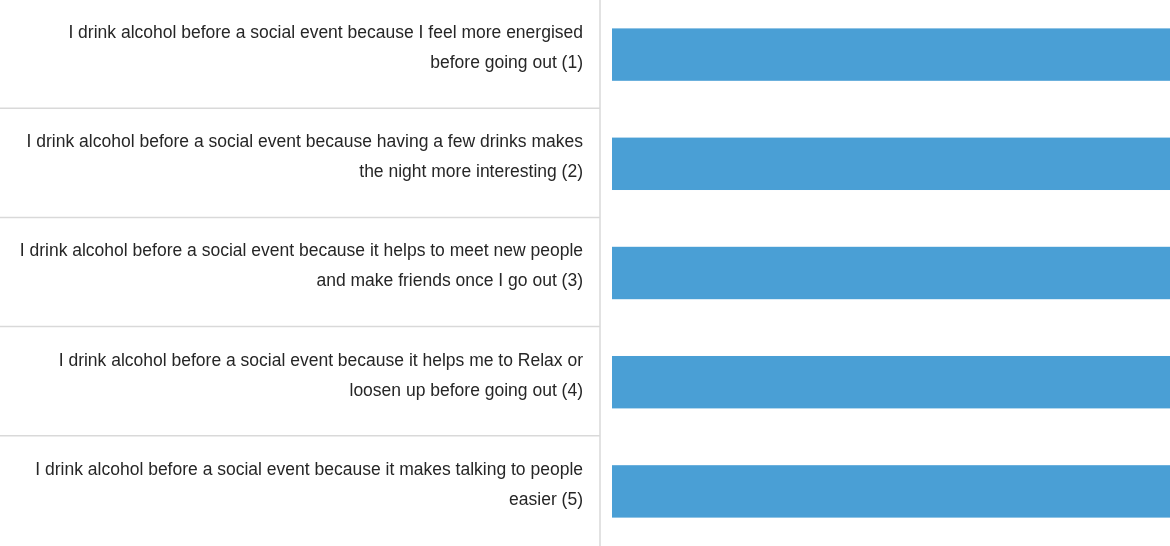 The height and width of the screenshot is (546, 1170). I want to click on y-tick-label: I drink alcohol before a social event because it makes talking to people easier (5), so click(309, 483).